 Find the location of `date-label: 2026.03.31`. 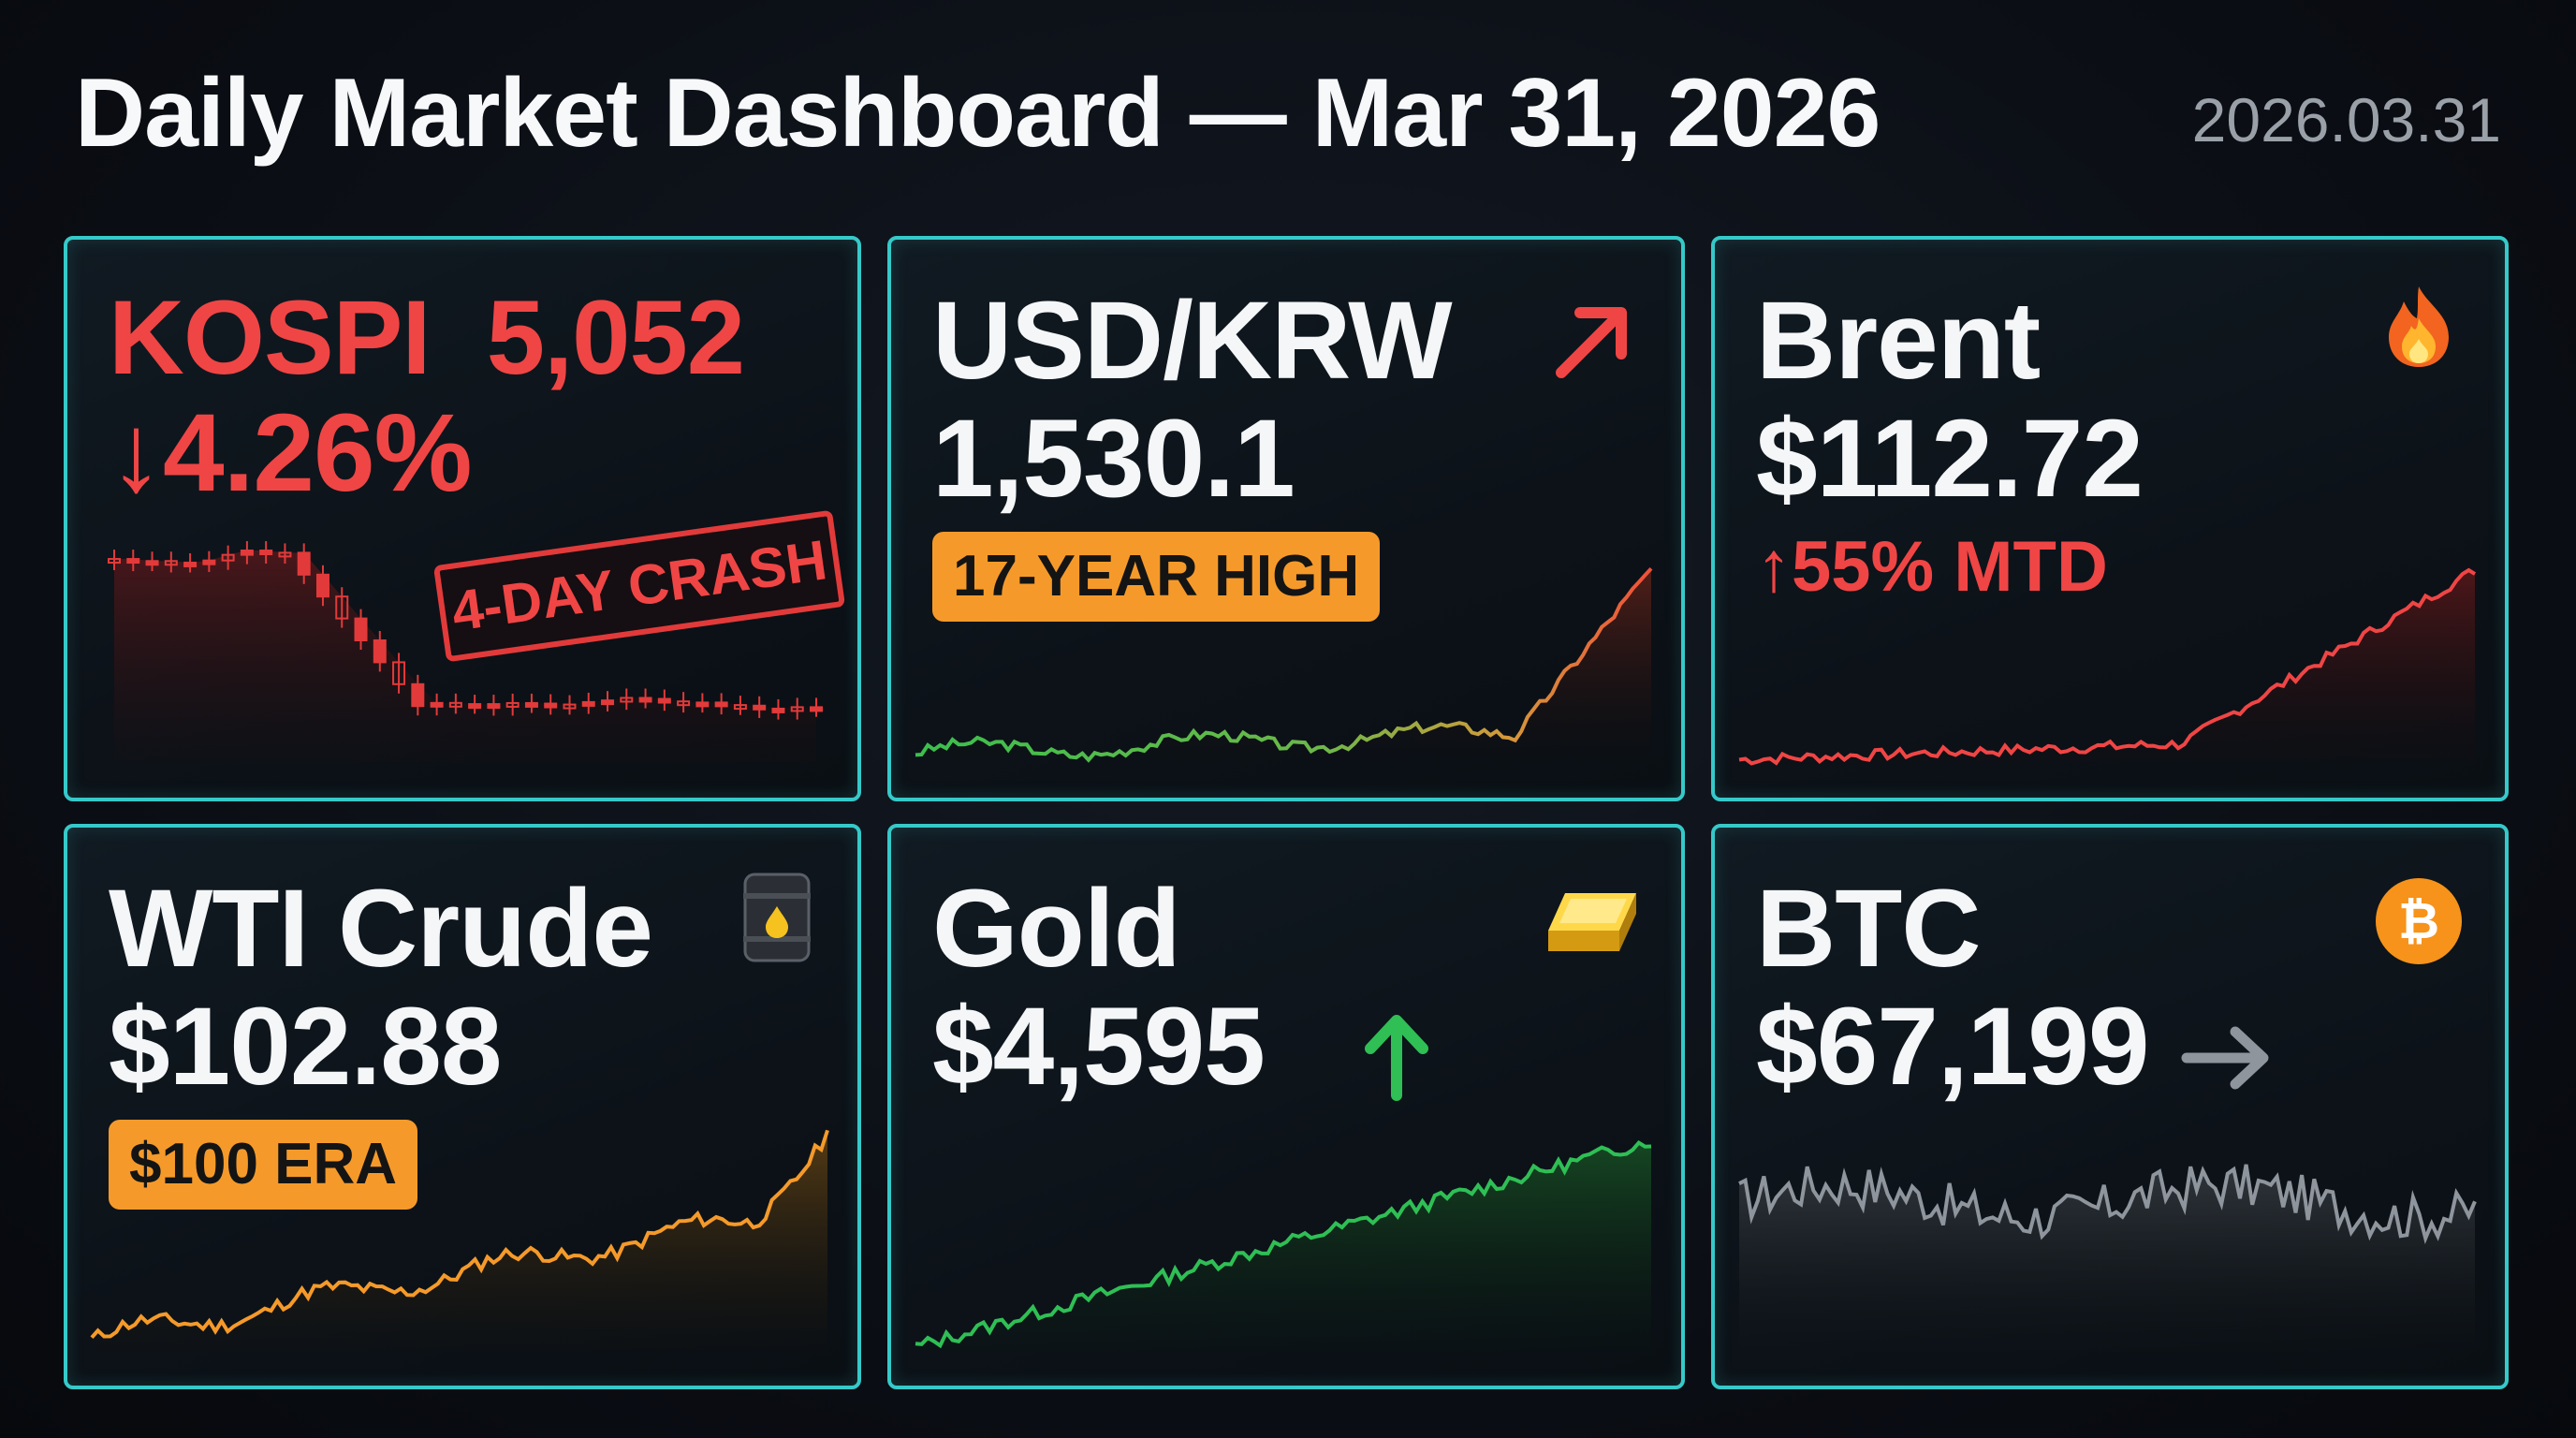

date-label: 2026.03.31 is located at coordinates (2346, 119).